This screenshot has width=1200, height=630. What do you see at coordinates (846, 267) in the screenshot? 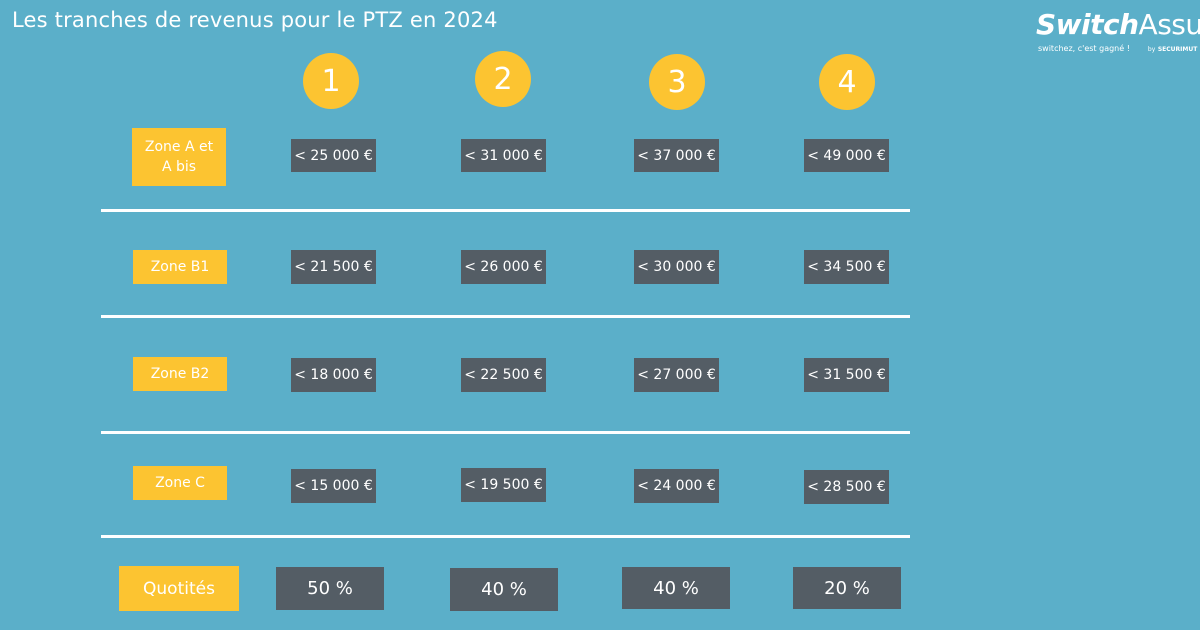
I see `income-cell: < 34 500 €` at bounding box center [846, 267].